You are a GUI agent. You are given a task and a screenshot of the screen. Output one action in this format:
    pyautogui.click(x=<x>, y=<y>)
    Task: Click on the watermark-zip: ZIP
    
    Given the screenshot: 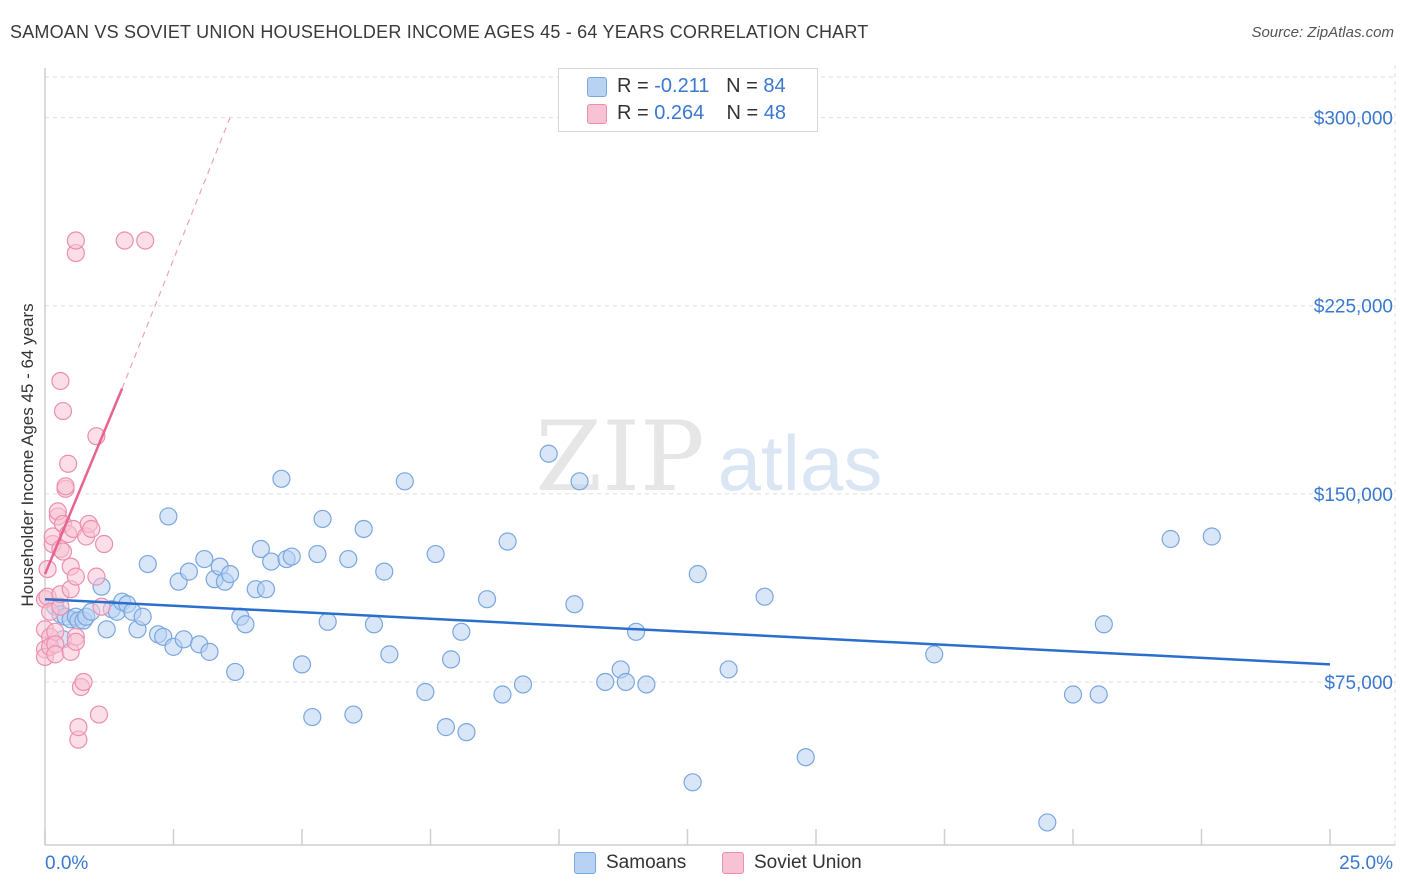 What is the action you would take?
    pyautogui.click(x=619, y=457)
    